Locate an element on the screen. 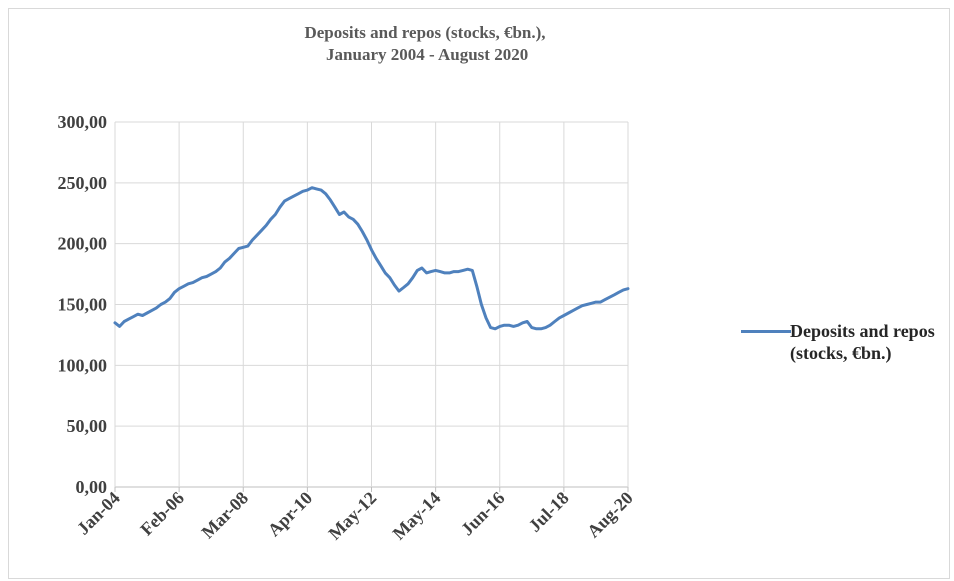 This screenshot has width=954, height=581. x-tick-label: Aug-20 is located at coordinates (610, 515).